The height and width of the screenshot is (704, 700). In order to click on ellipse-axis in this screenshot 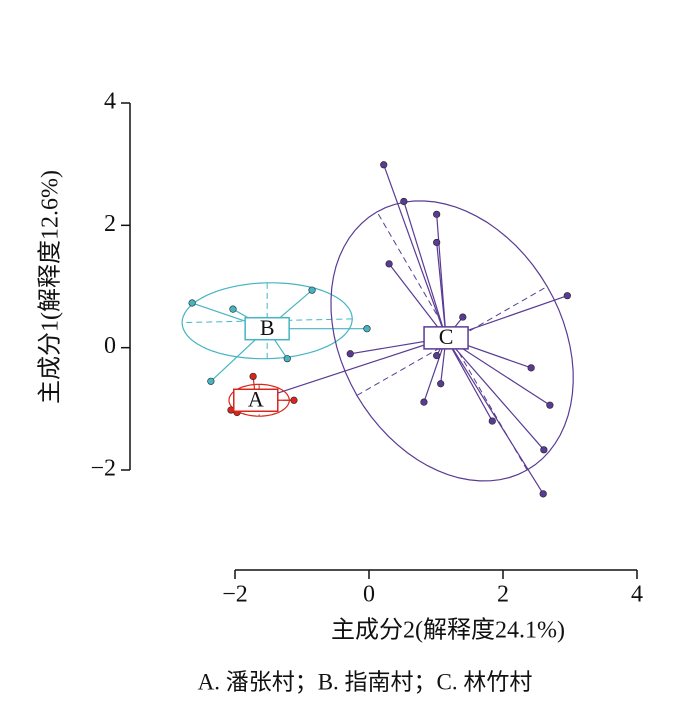, I will do `click(452, 341)`.